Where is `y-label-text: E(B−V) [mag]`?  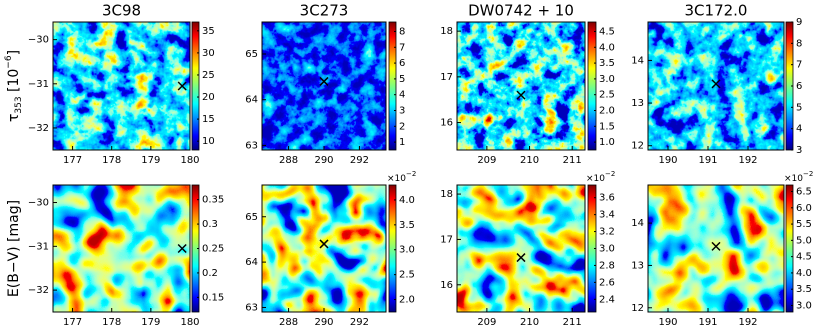
y-label-text: E(B−V) [mag] is located at coordinates (14, 248).